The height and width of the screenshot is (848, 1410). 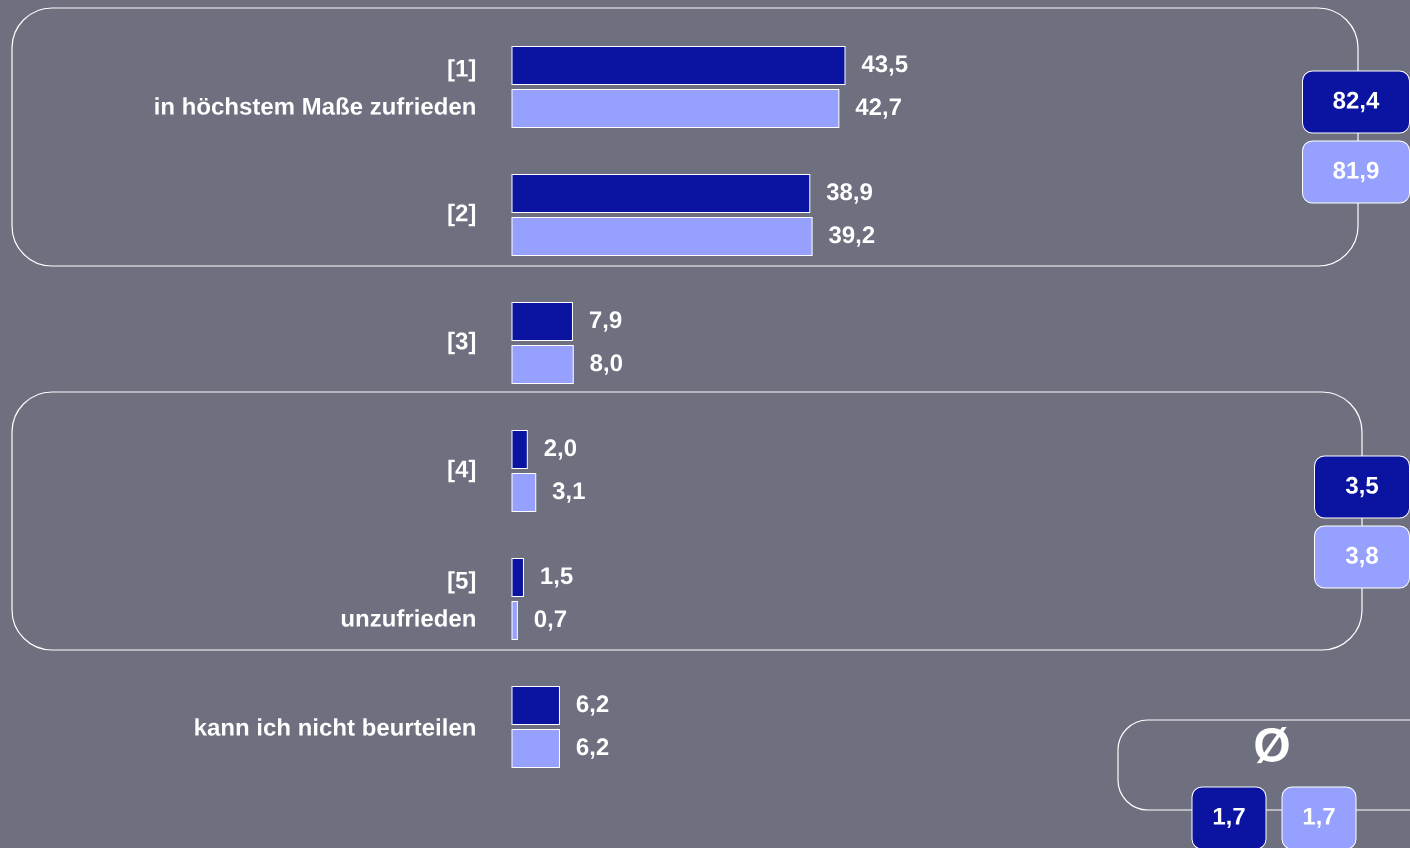 What do you see at coordinates (315, 87) in the screenshot?
I see `y-tick-label: [1] in höchstem Maße zufrieden` at bounding box center [315, 87].